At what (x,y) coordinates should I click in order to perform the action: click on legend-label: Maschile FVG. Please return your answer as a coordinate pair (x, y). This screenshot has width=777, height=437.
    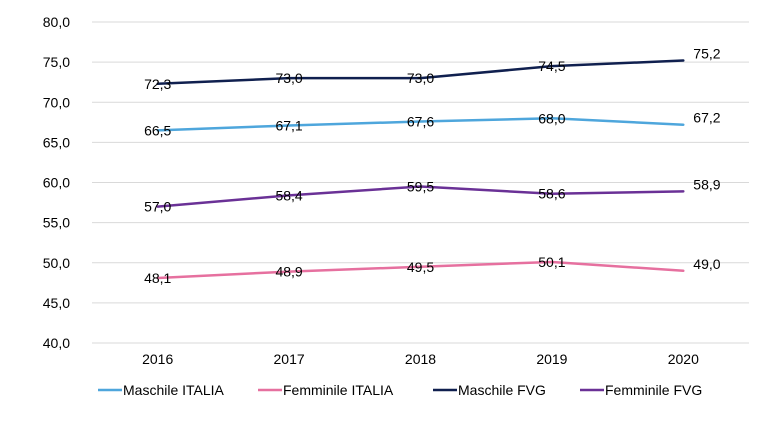
    Looking at the image, I should click on (502, 390).